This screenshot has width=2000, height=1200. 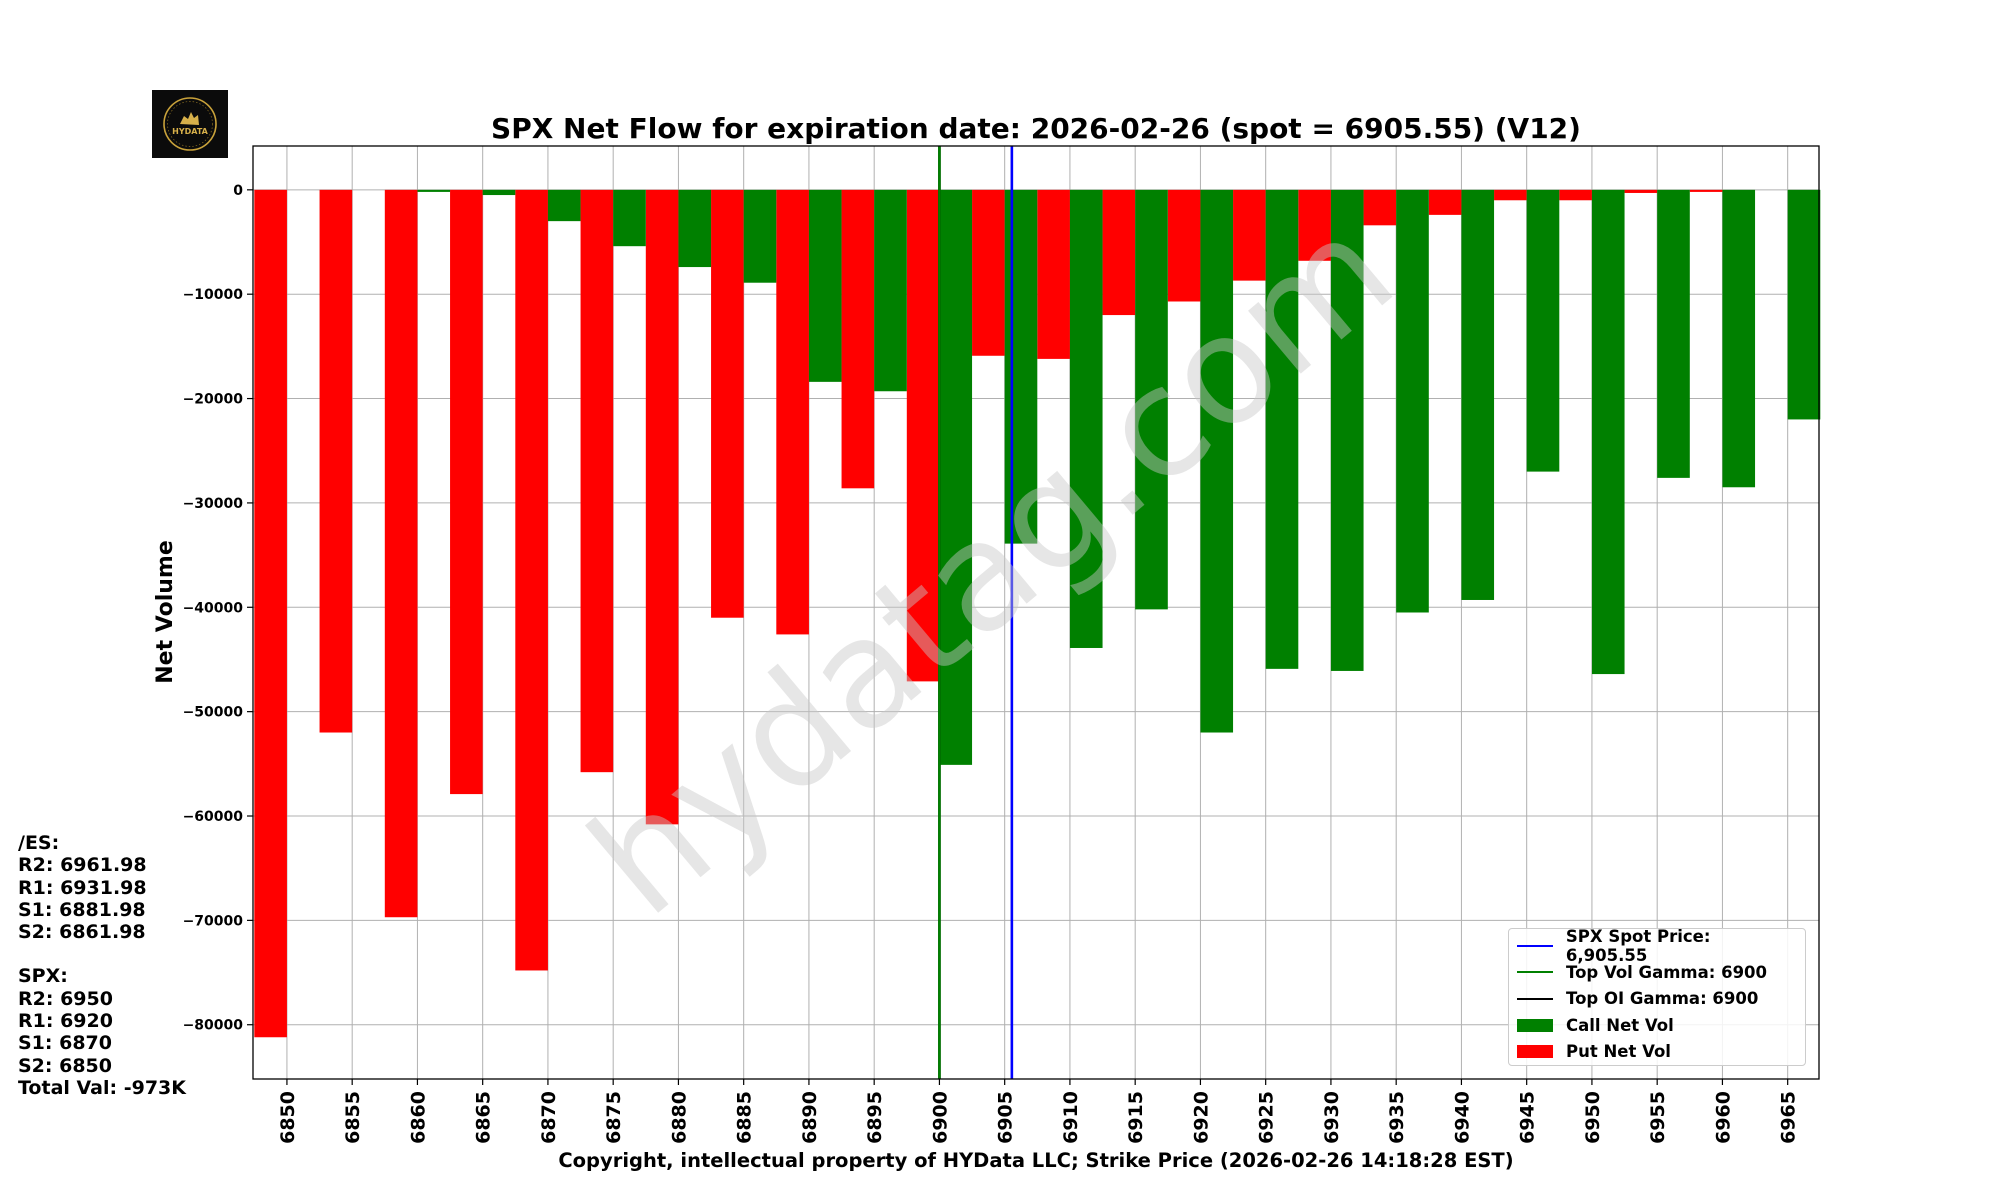 I want to click on x-tick-label: 6885, so click(x=745, y=1117).